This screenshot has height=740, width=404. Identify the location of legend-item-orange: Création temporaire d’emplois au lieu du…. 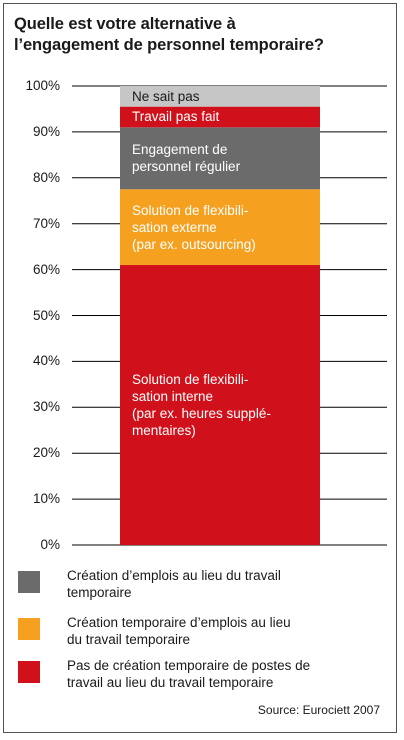
(203, 634).